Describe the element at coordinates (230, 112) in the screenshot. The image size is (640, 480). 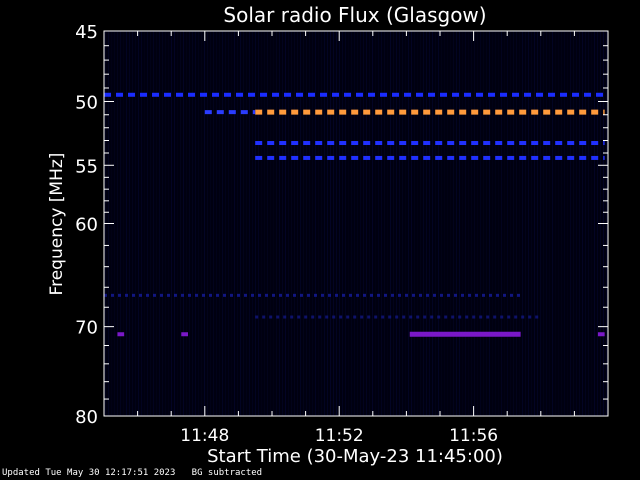
I see `band-51mhz-early` at that location.